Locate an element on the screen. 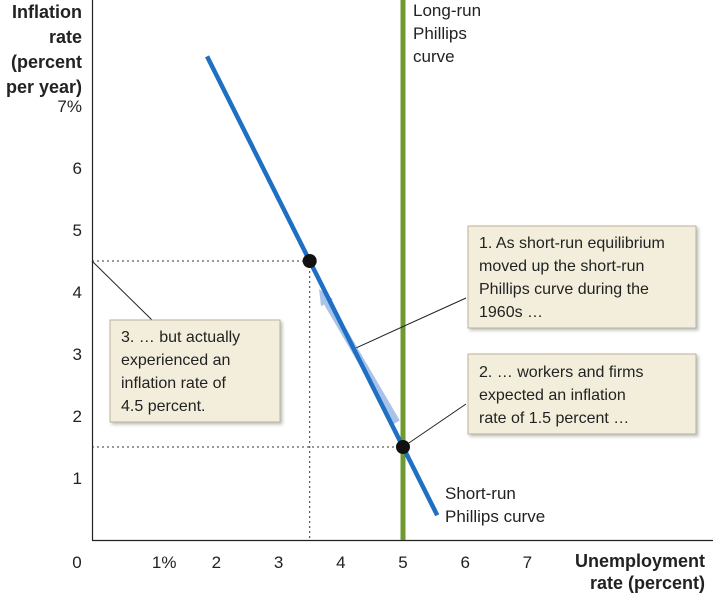  y-axis-title-line: Inflation is located at coordinates (47, 12).